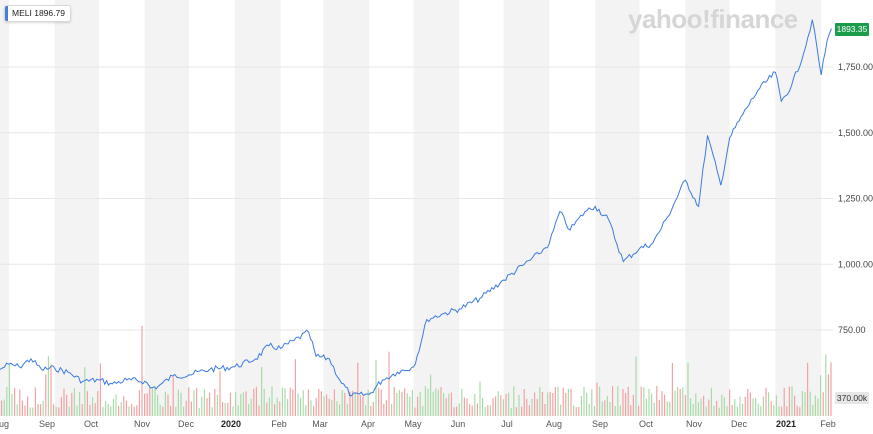 This screenshot has width=873, height=434. Describe the element at coordinates (320, 424) in the screenshot. I see `x-tick-label: Mar` at that location.